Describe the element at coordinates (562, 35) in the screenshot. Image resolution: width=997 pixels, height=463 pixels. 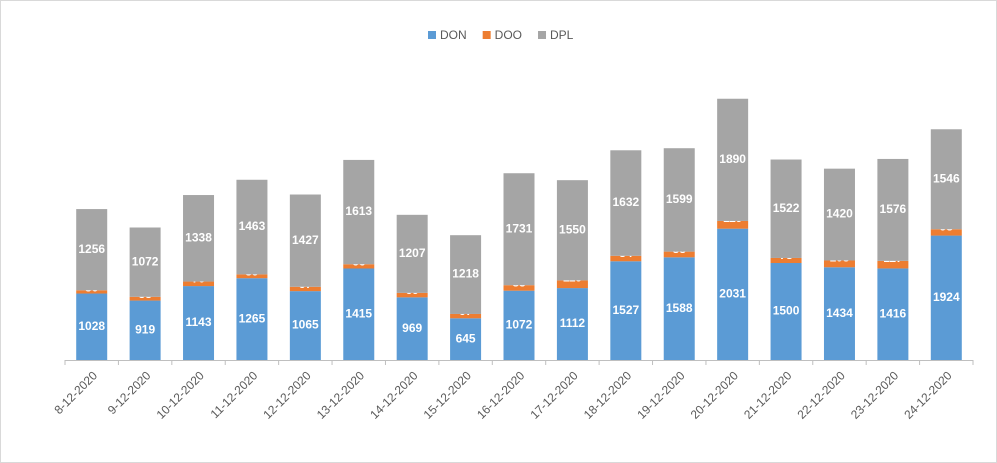
I see `legend-label: DPL` at that location.